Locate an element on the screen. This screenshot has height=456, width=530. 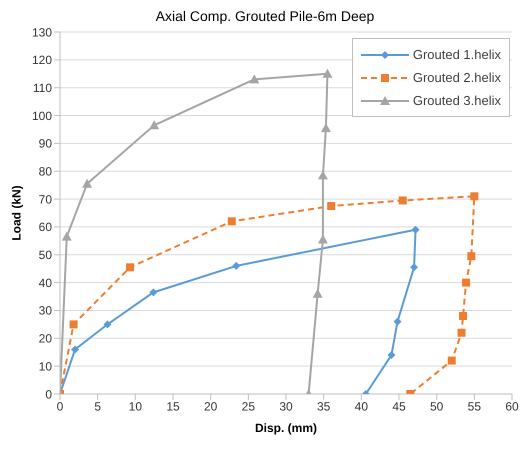
legend-label: Grouted 2.helix is located at coordinates (456, 77).